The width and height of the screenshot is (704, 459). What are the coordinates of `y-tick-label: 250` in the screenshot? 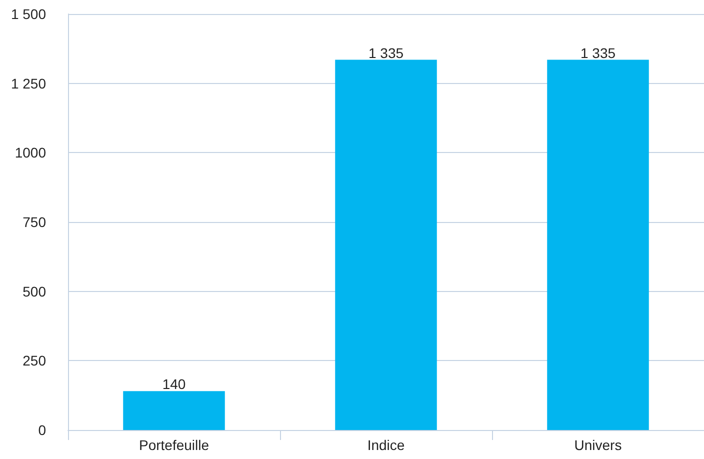 It's located at (34, 360).